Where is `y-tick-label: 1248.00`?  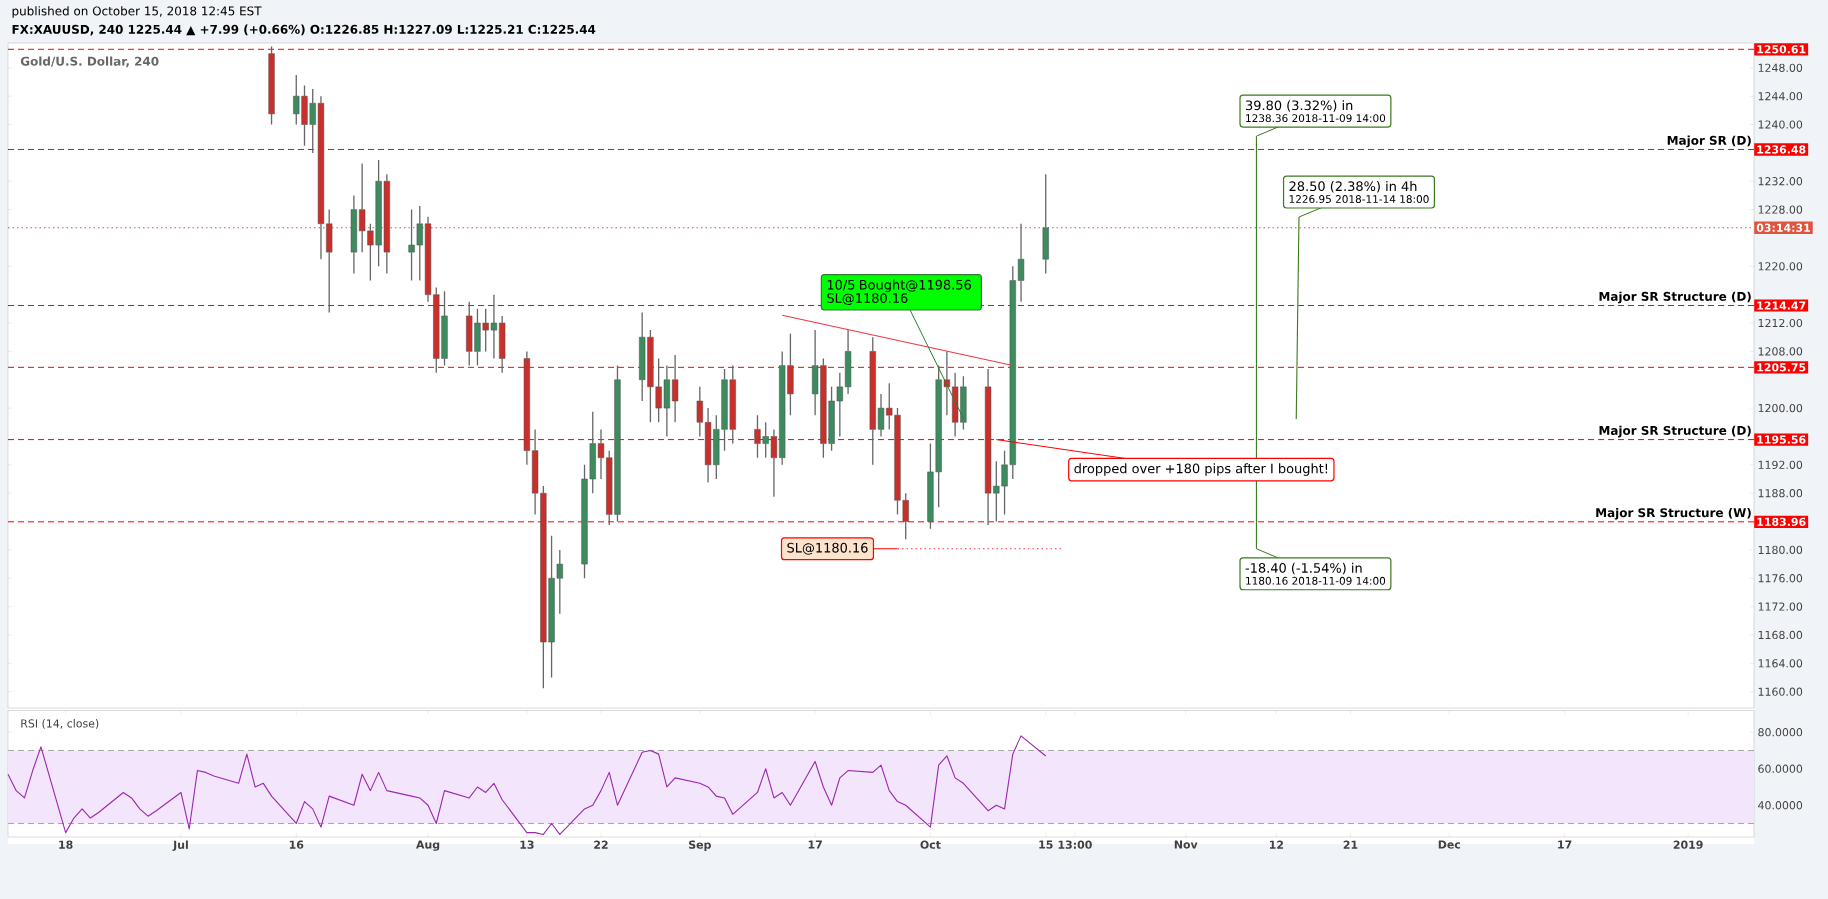 y-tick-label: 1248.00 is located at coordinates (1780, 67).